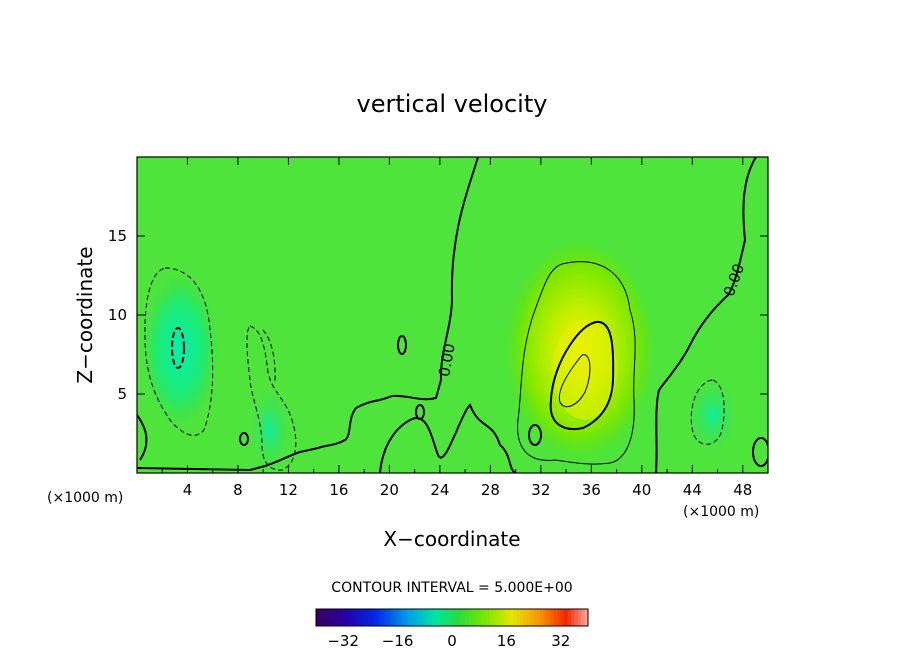 The width and height of the screenshot is (904, 654). I want to click on contour-label: 0.00, so click(447, 360).